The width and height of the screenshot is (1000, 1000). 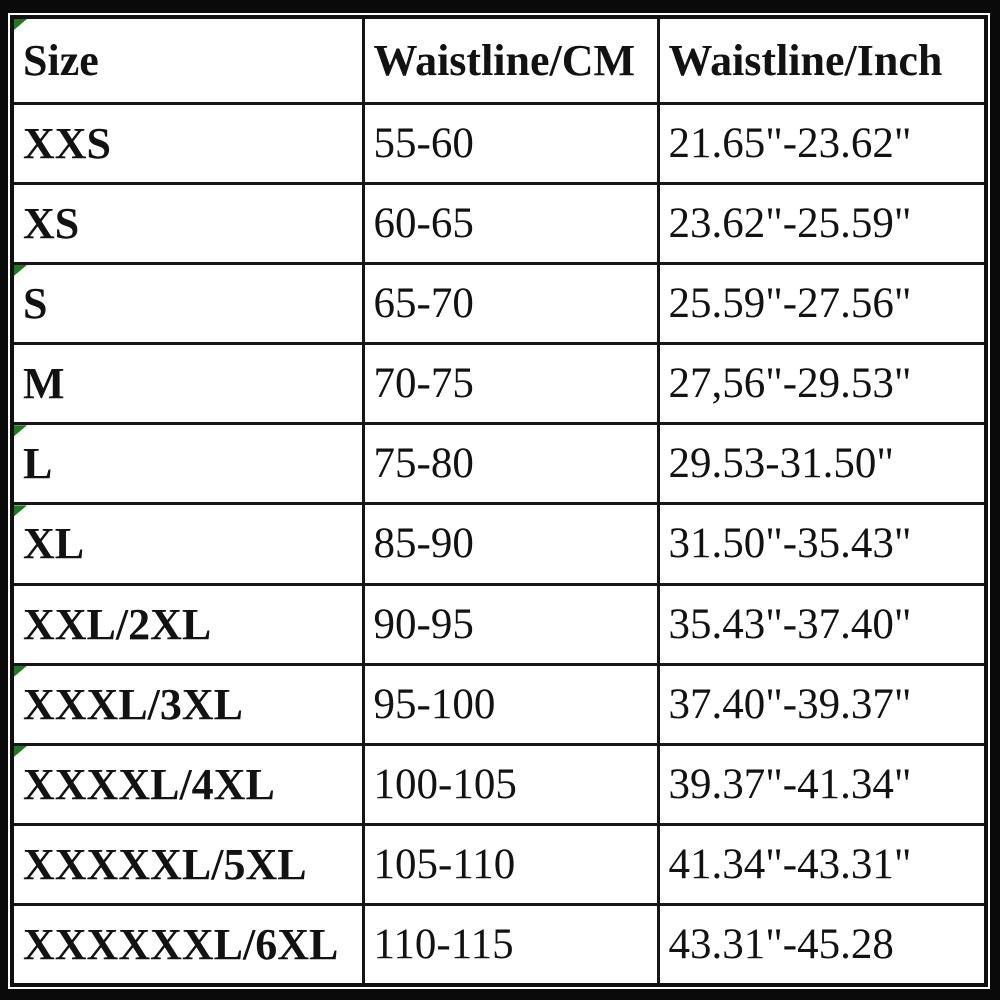 I want to click on waistline-cm-cell: 105-110, so click(x=510, y=865).